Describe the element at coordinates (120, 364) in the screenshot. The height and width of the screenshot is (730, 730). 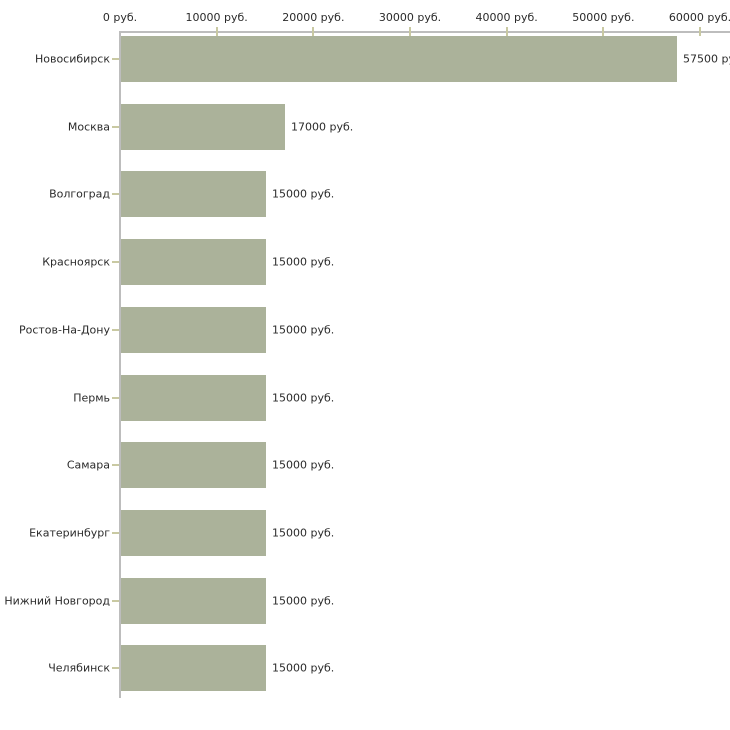
I see `y-axis-line` at that location.